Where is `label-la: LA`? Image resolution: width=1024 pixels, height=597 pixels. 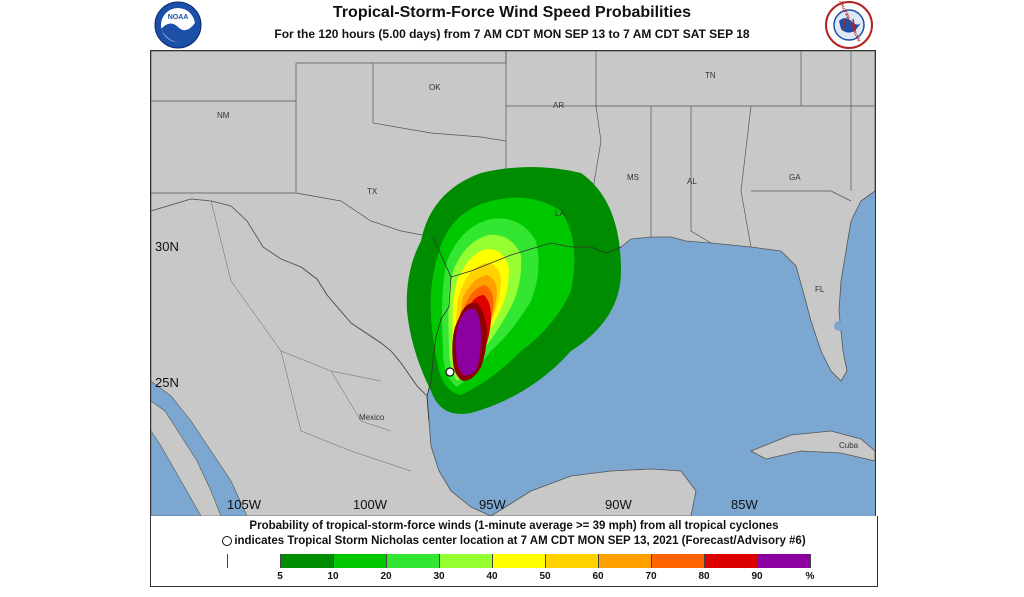 label-la: LA is located at coordinates (560, 213).